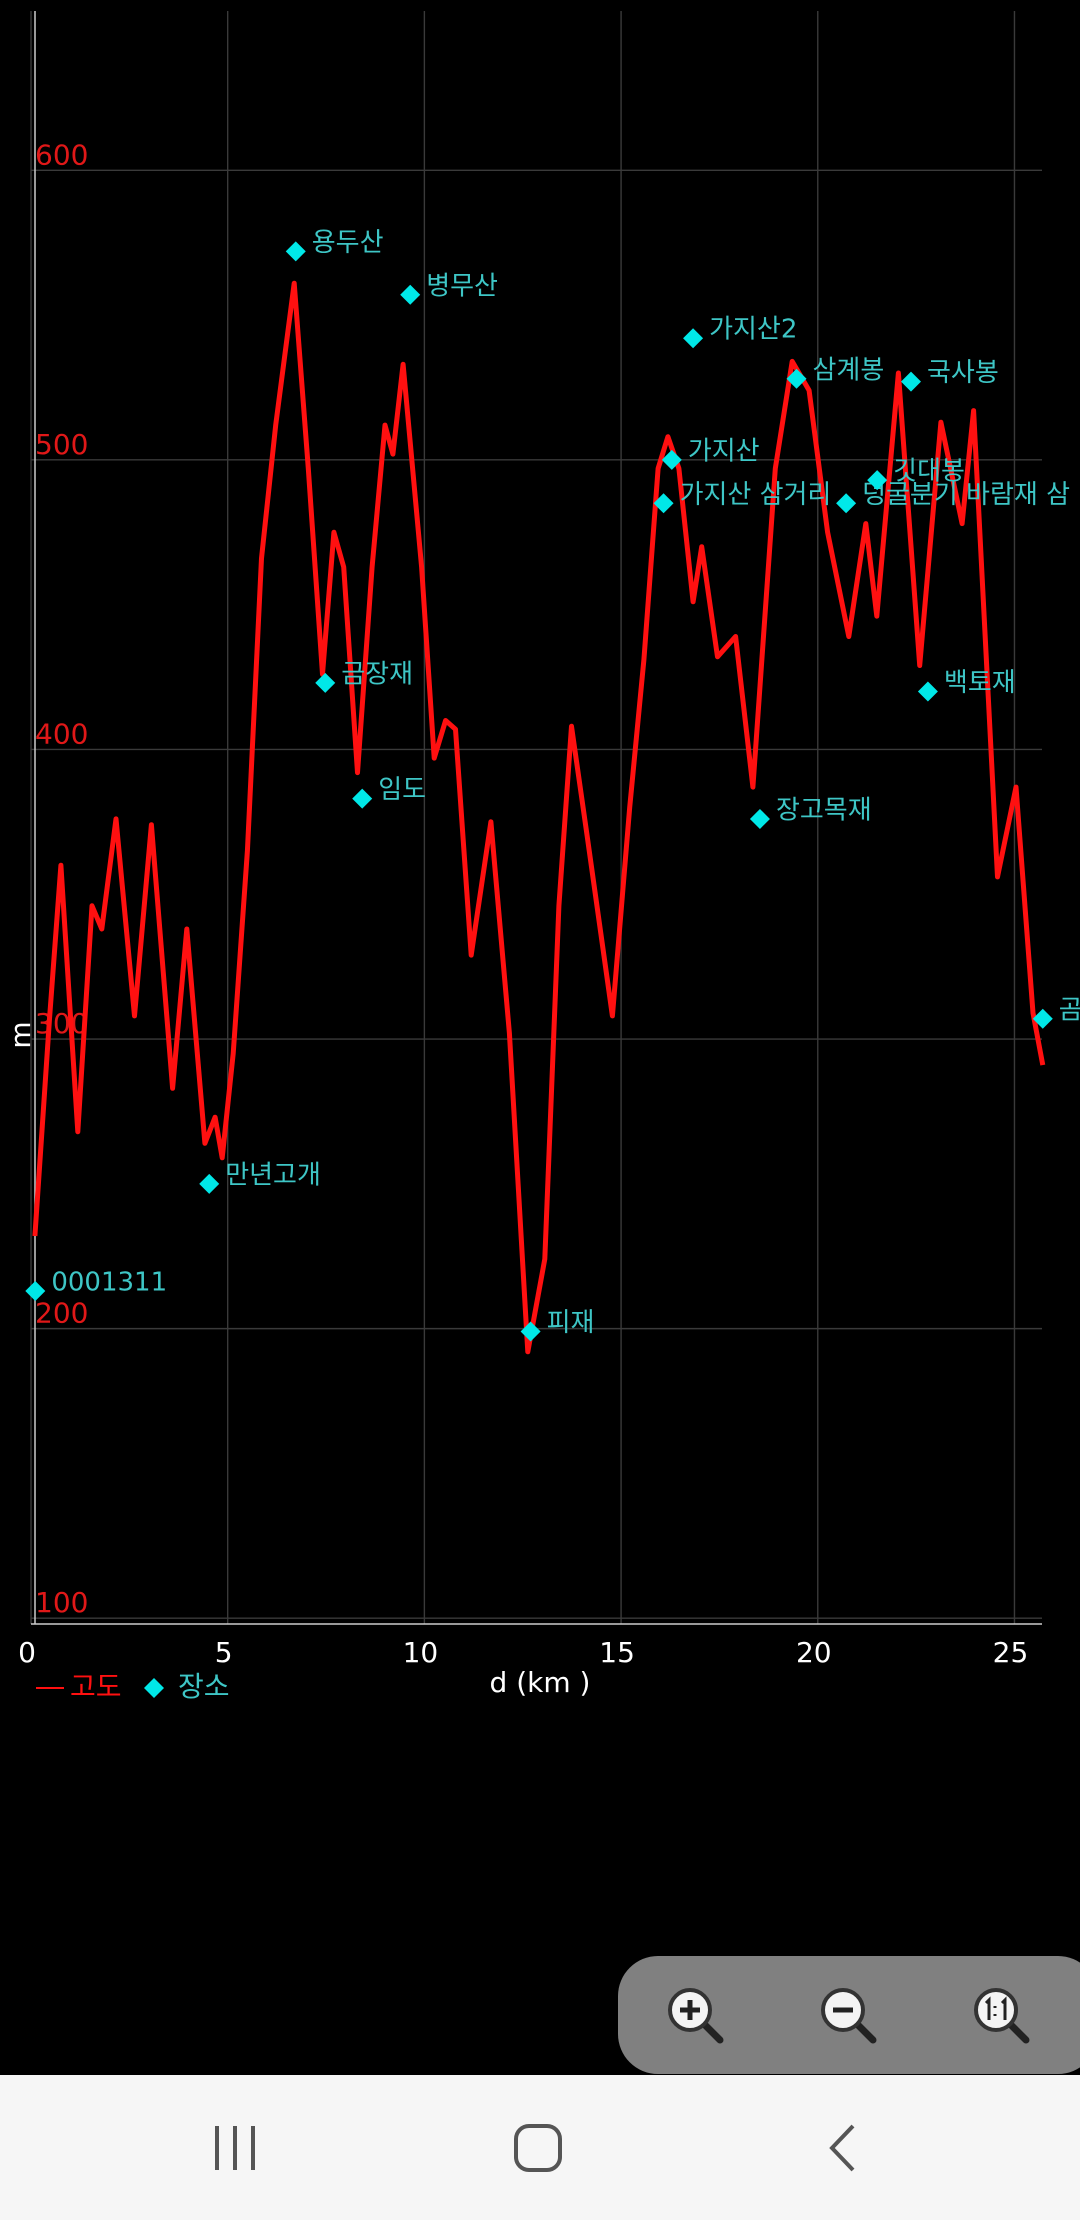 The width and height of the screenshot is (1080, 2220). I want to click on place-label: 덩굴분기 바람재 삼, so click(966, 495).